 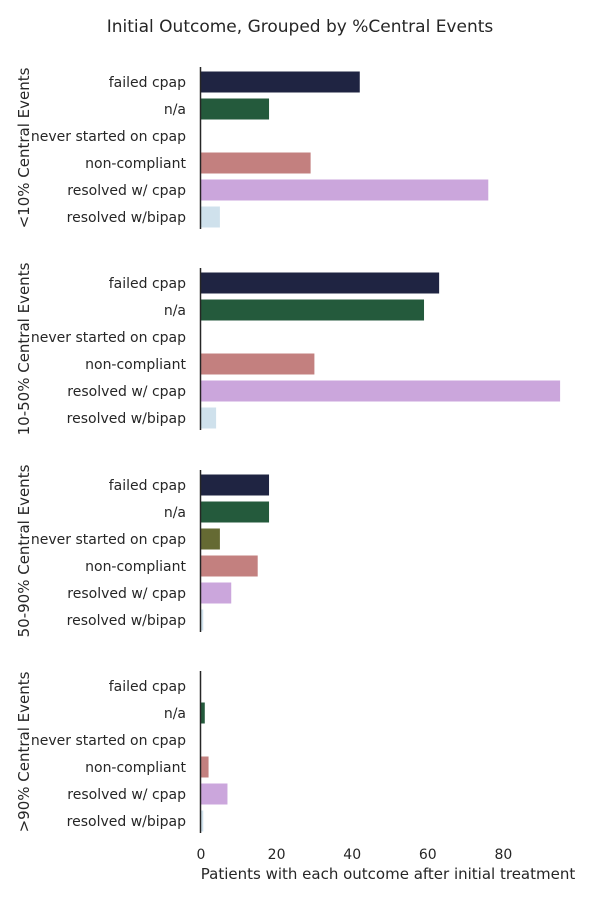 What do you see at coordinates (352, 855) in the screenshot?
I see `x-tick-label: 40` at bounding box center [352, 855].